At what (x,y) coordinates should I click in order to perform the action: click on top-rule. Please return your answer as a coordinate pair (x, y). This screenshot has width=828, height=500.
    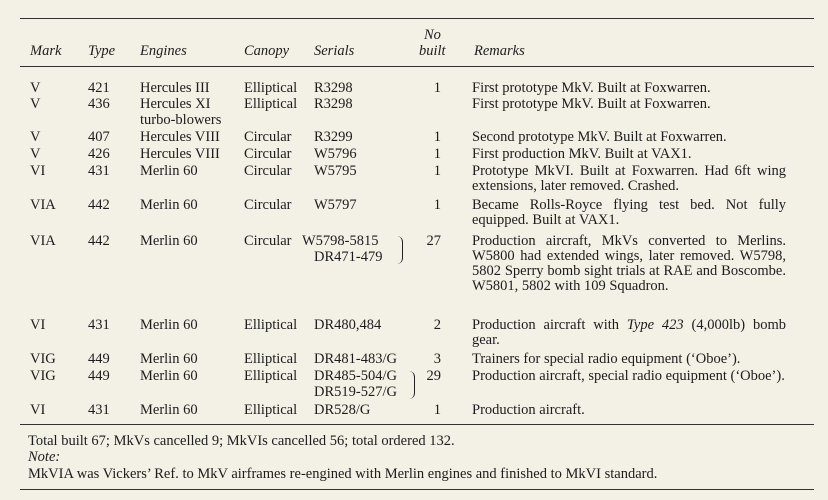
    Looking at the image, I should click on (417, 18).